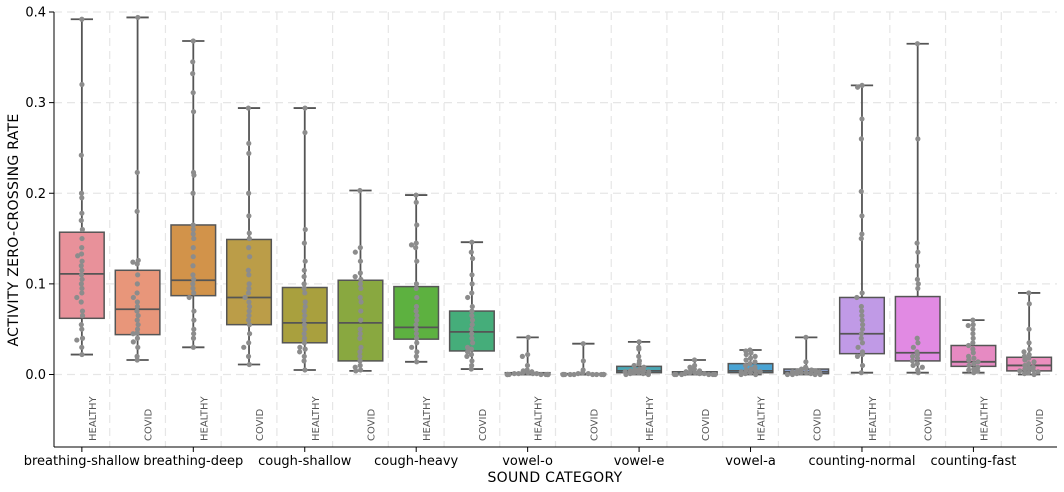 The height and width of the screenshot is (492, 1064). I want to click on x-tick-label: counting-normal, so click(861, 461).